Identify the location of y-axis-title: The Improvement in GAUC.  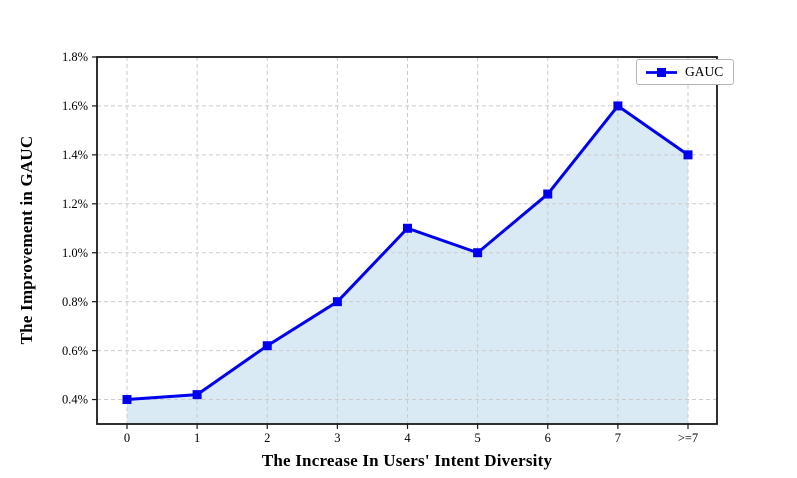
(26, 240).